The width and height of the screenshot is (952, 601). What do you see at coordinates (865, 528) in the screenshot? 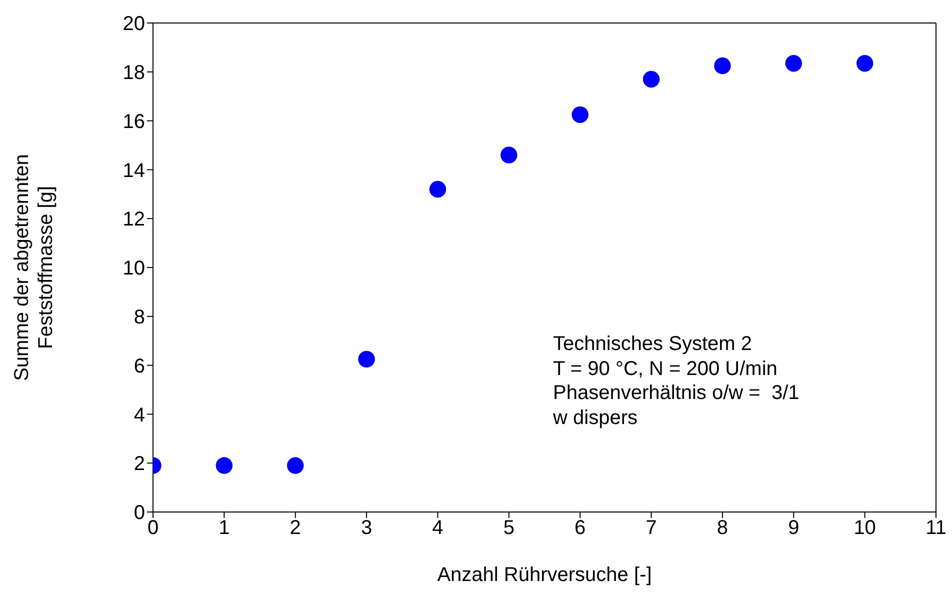
I see `x-tick-label: 10` at bounding box center [865, 528].